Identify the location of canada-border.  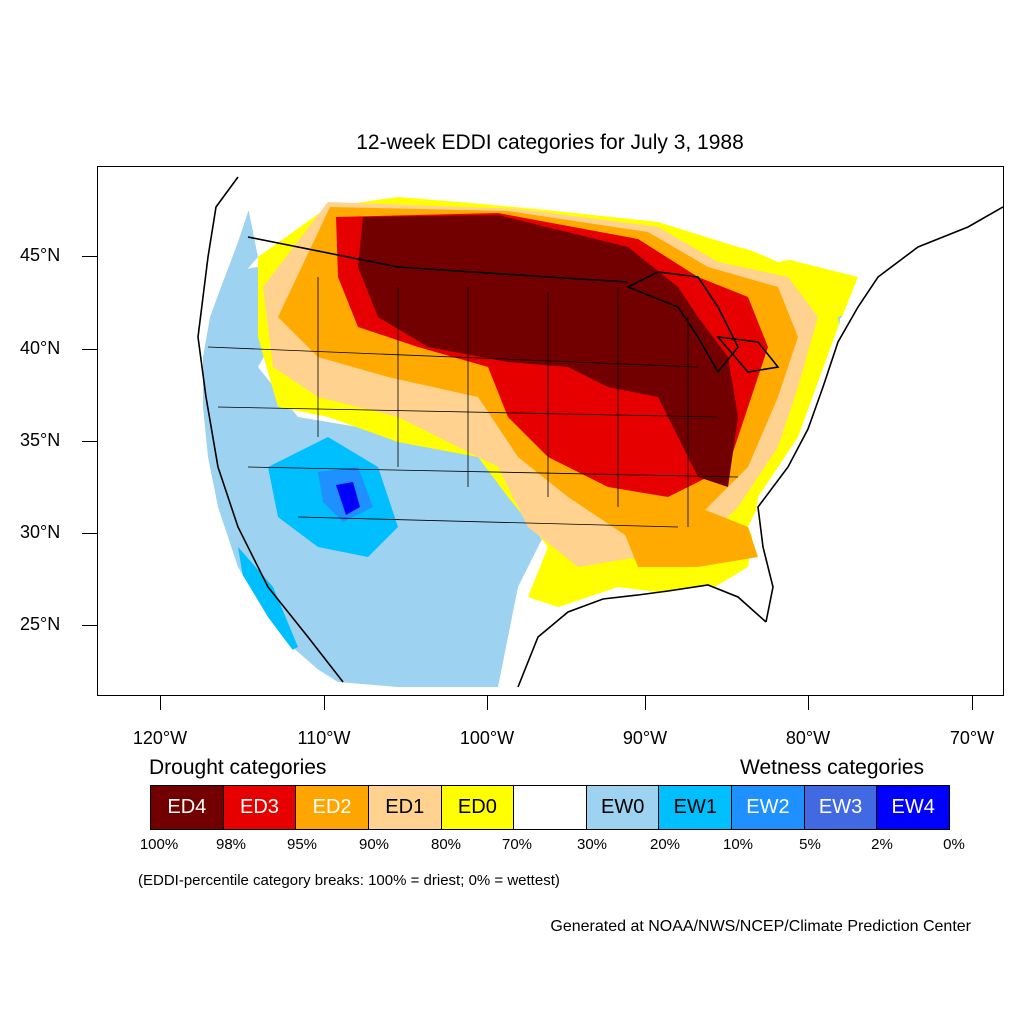
(438, 259).